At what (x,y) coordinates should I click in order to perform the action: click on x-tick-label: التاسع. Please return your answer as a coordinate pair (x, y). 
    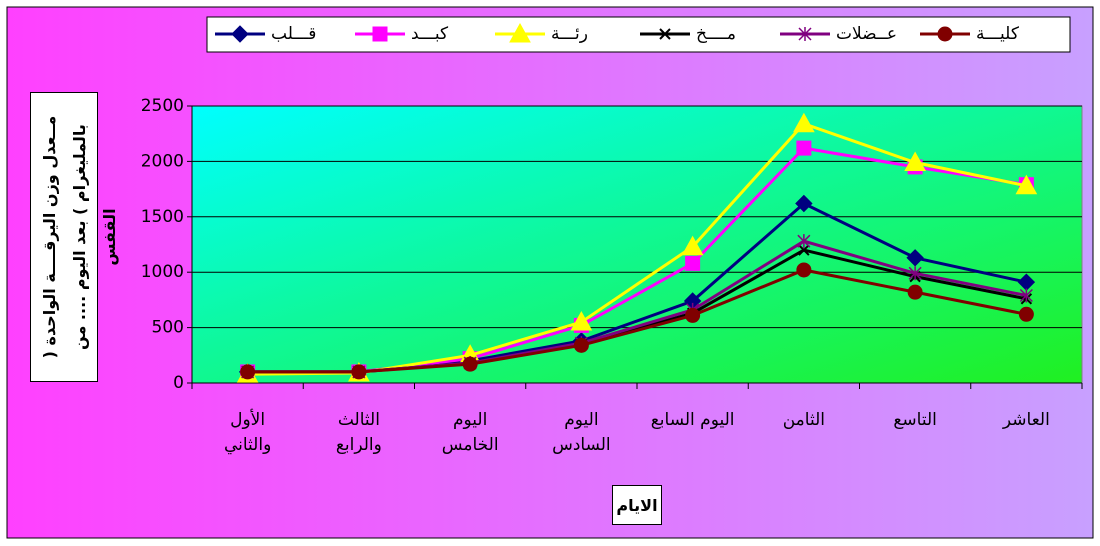
    Looking at the image, I should click on (915, 420).